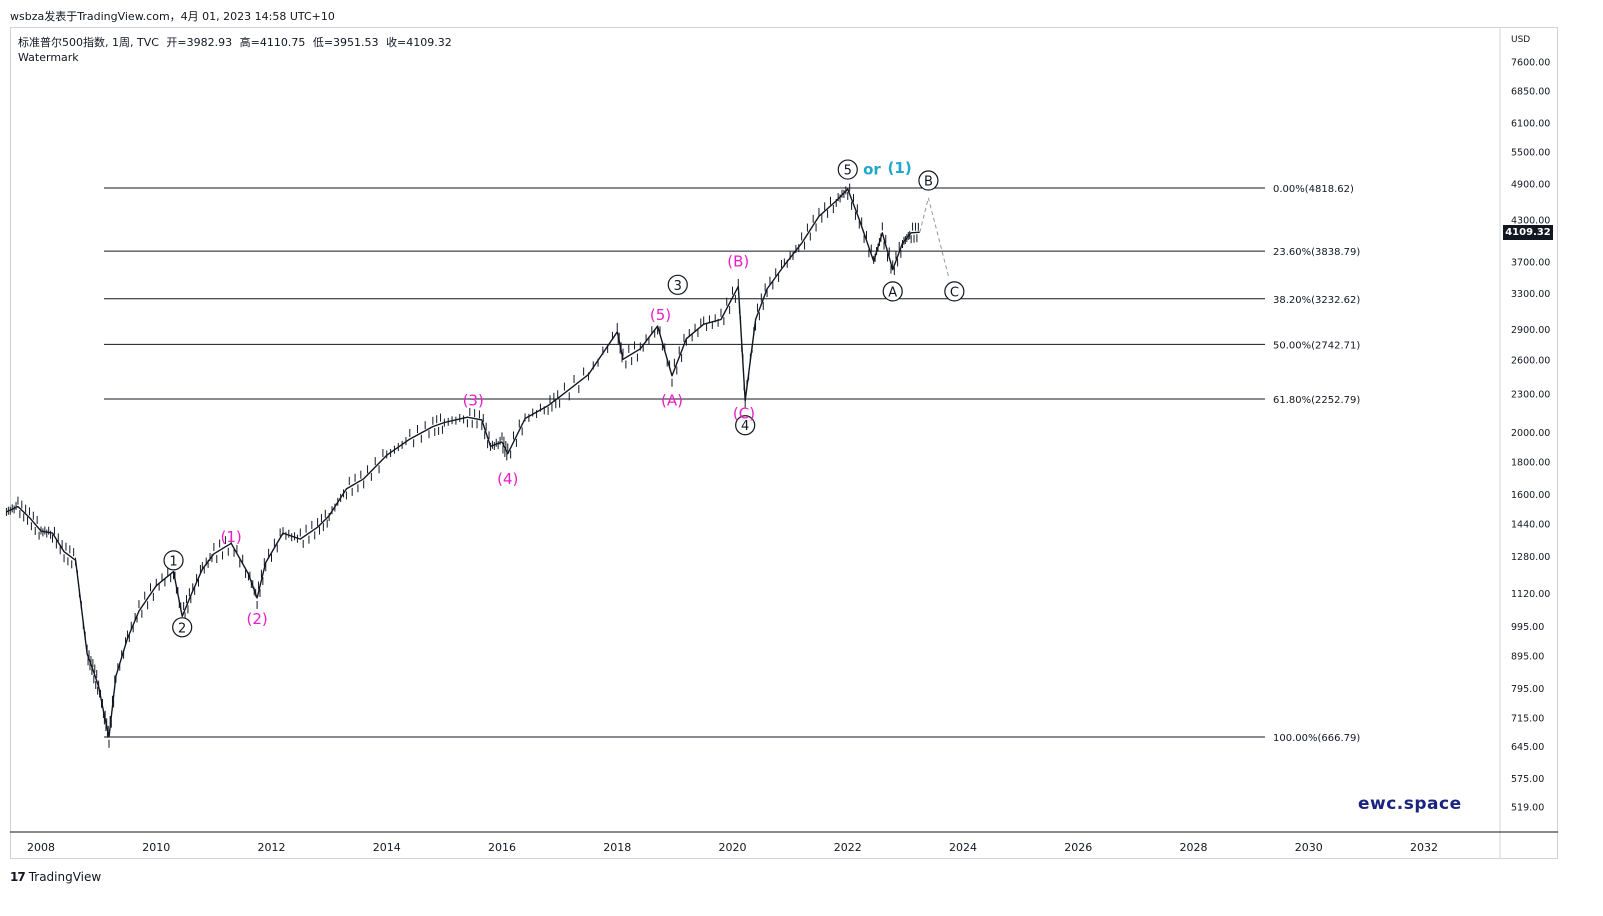 This screenshot has width=1603, height=916. Describe the element at coordinates (1530, 594) in the screenshot. I see `y-tick-label: 1120.00` at that location.